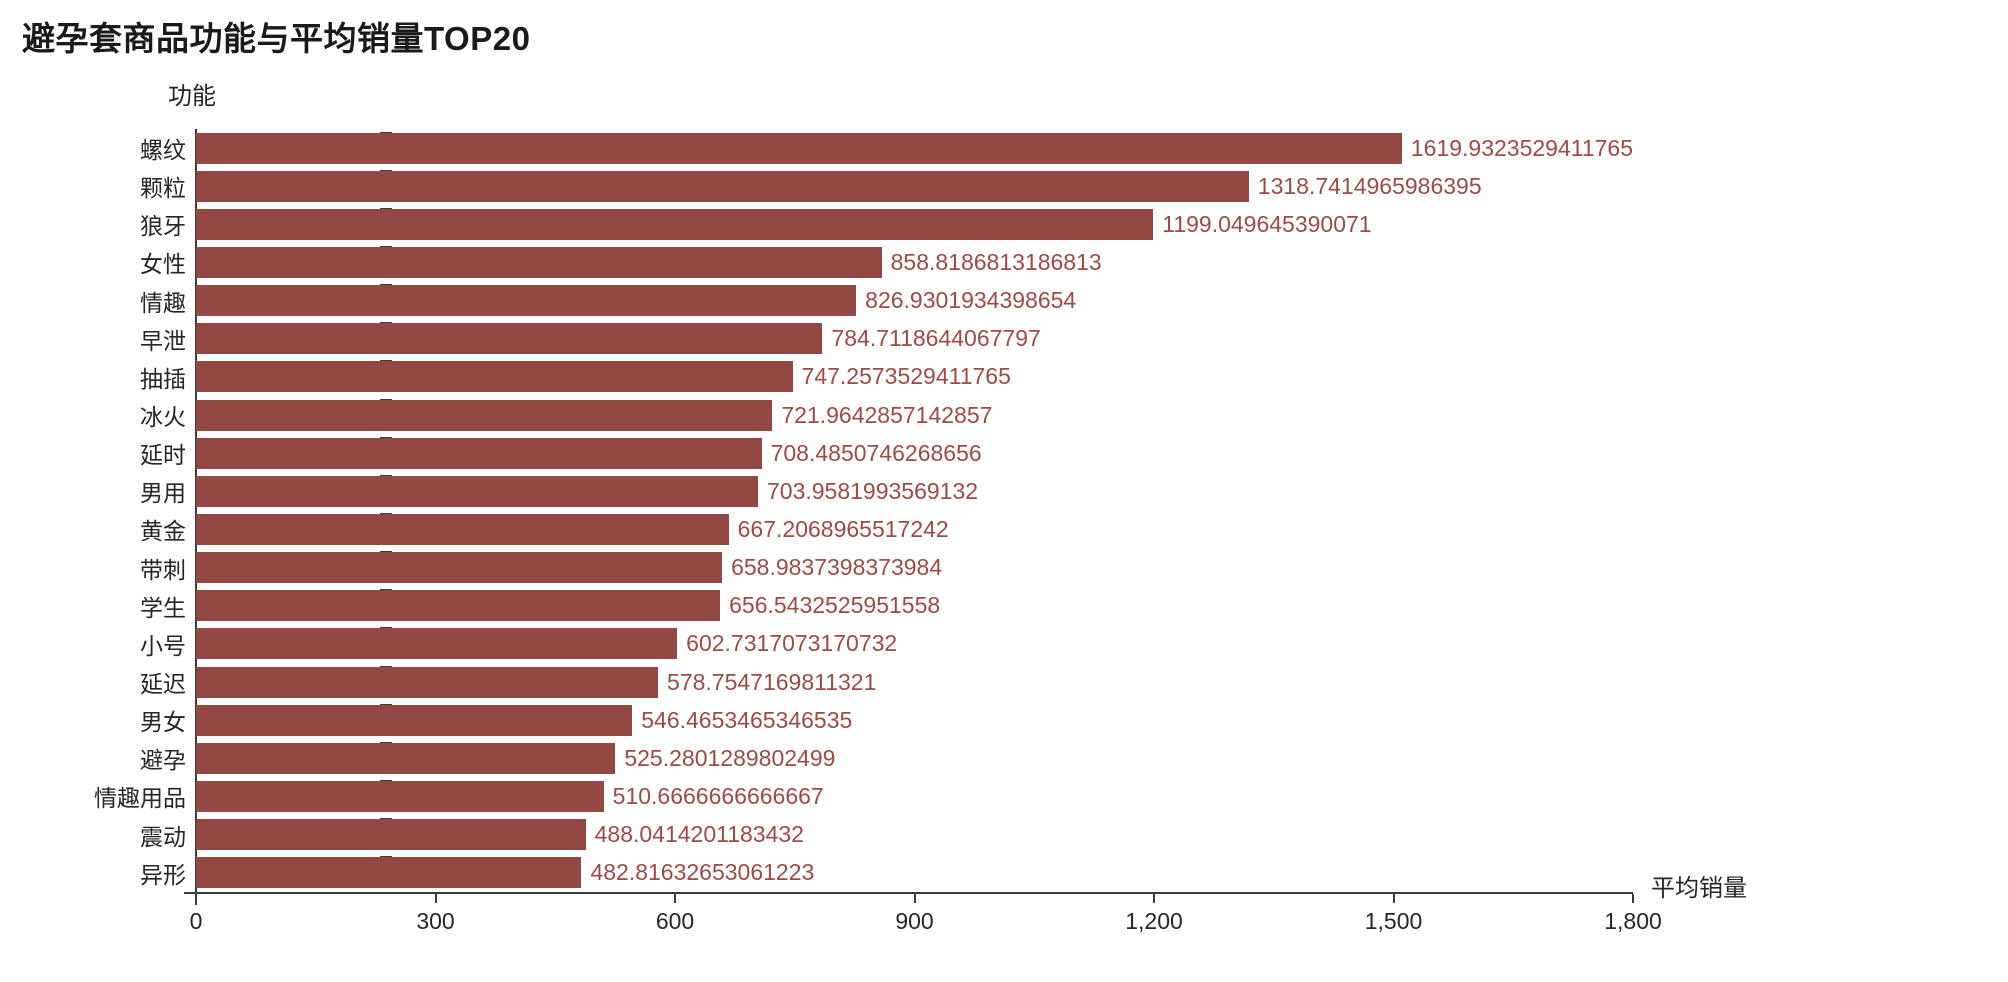 The width and height of the screenshot is (2008, 982). I want to click on value-label: 703.9581993569132, so click(872, 490).